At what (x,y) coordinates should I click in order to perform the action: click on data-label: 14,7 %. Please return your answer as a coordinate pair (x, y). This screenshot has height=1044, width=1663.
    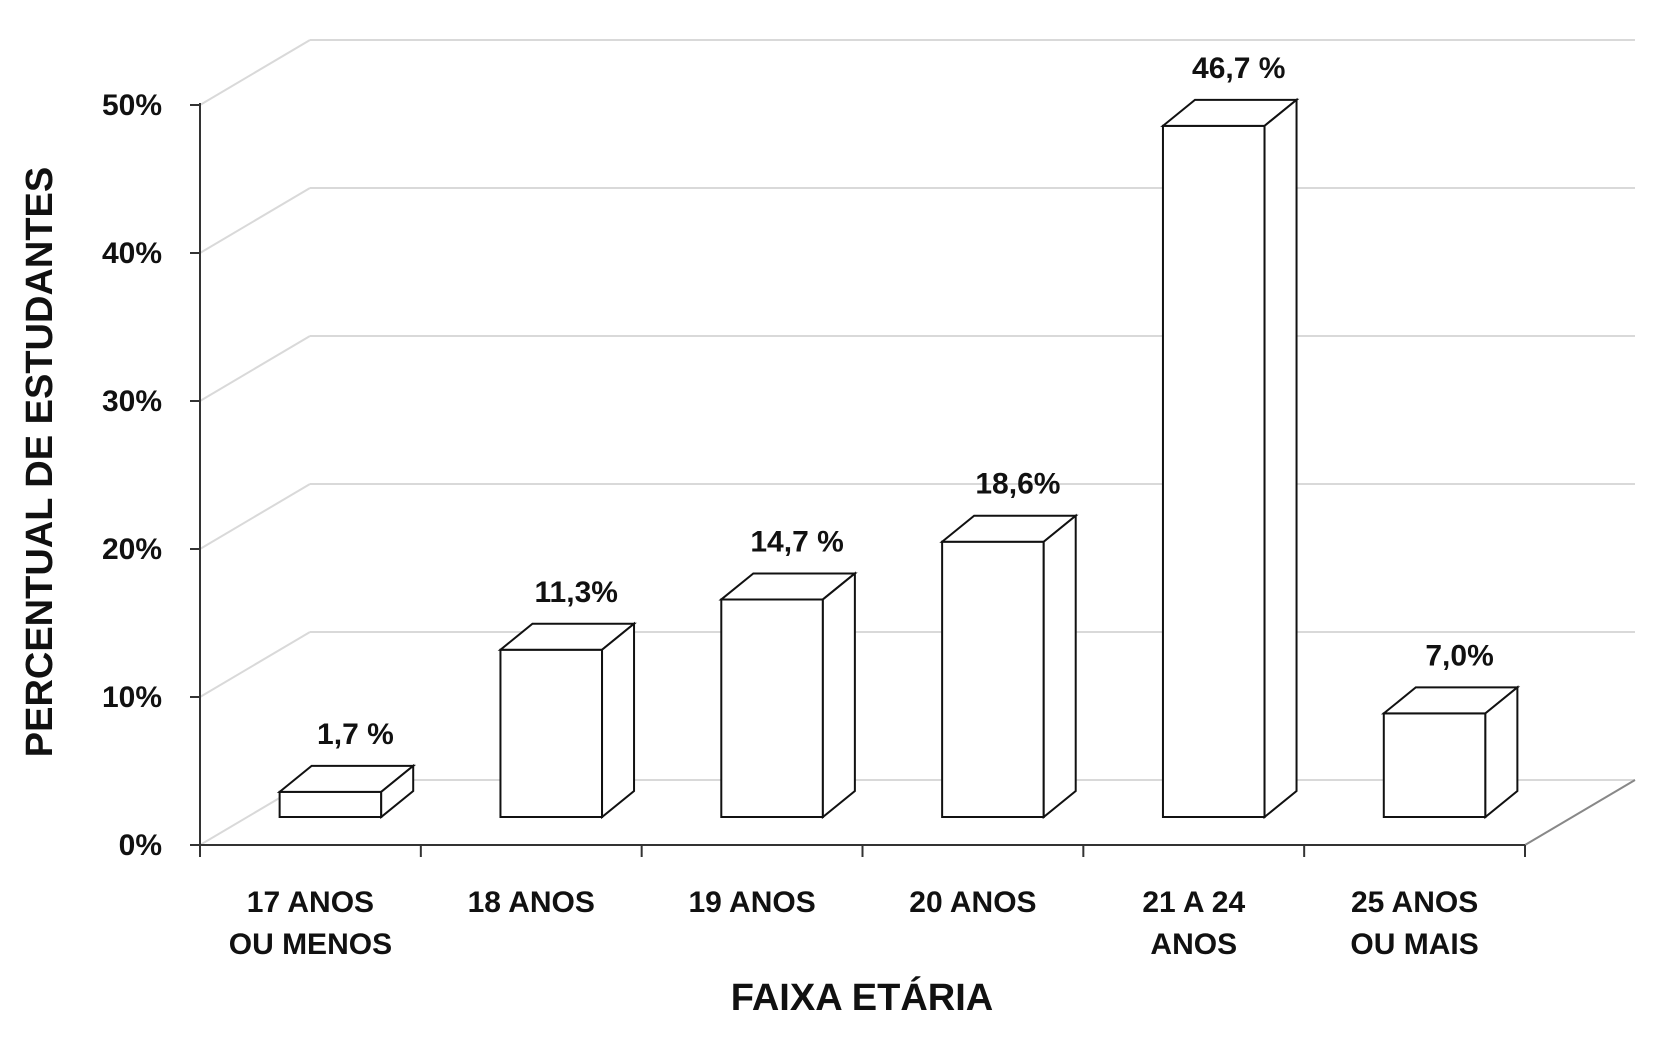
    Looking at the image, I should click on (796, 541).